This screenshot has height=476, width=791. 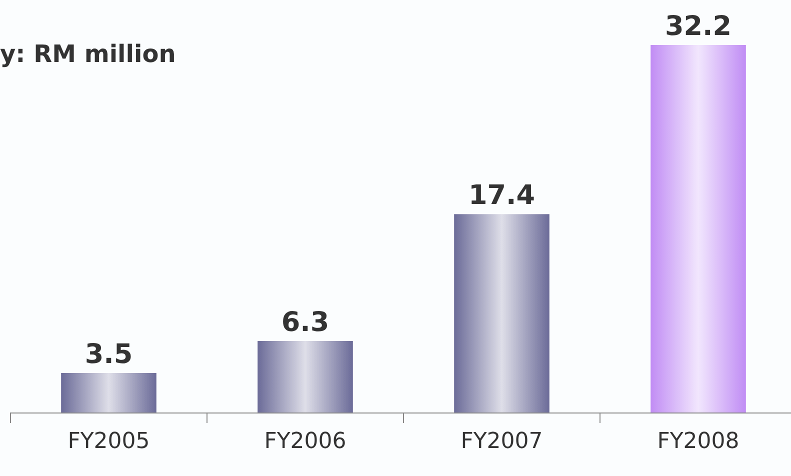 What do you see at coordinates (108, 354) in the screenshot?
I see `data-label: 3.5` at bounding box center [108, 354].